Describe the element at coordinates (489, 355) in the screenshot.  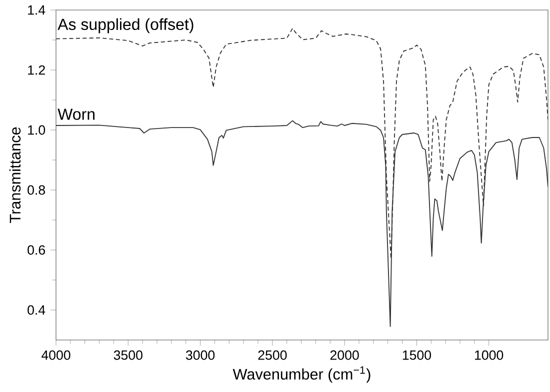
I see `x-tick-label: 1000` at that location.